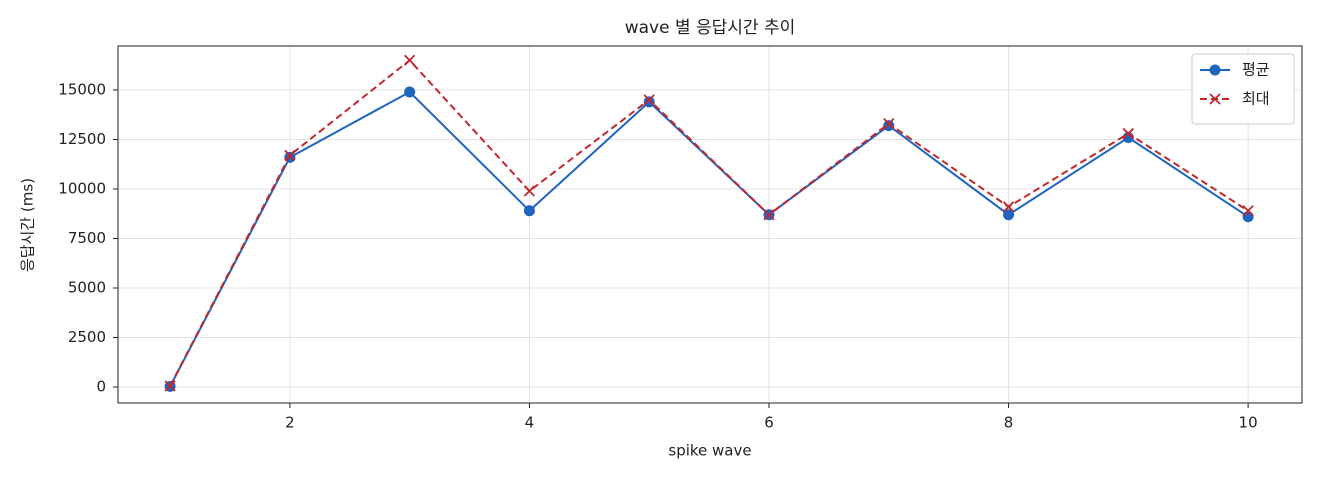  Describe the element at coordinates (710, 28) in the screenshot. I see `chart-title: wave 별 응답시간 추이` at that location.